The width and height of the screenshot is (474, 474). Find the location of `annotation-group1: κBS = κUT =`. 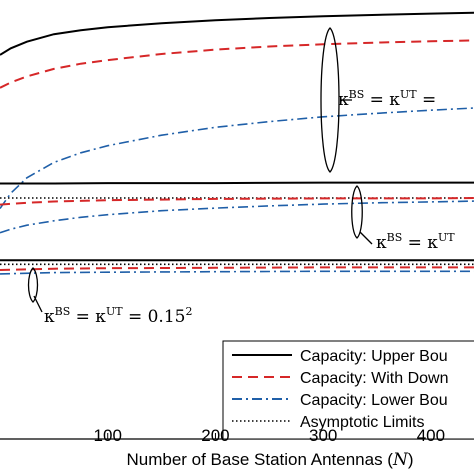

annotation-group1: κBS = κUT = is located at coordinates (387, 99).